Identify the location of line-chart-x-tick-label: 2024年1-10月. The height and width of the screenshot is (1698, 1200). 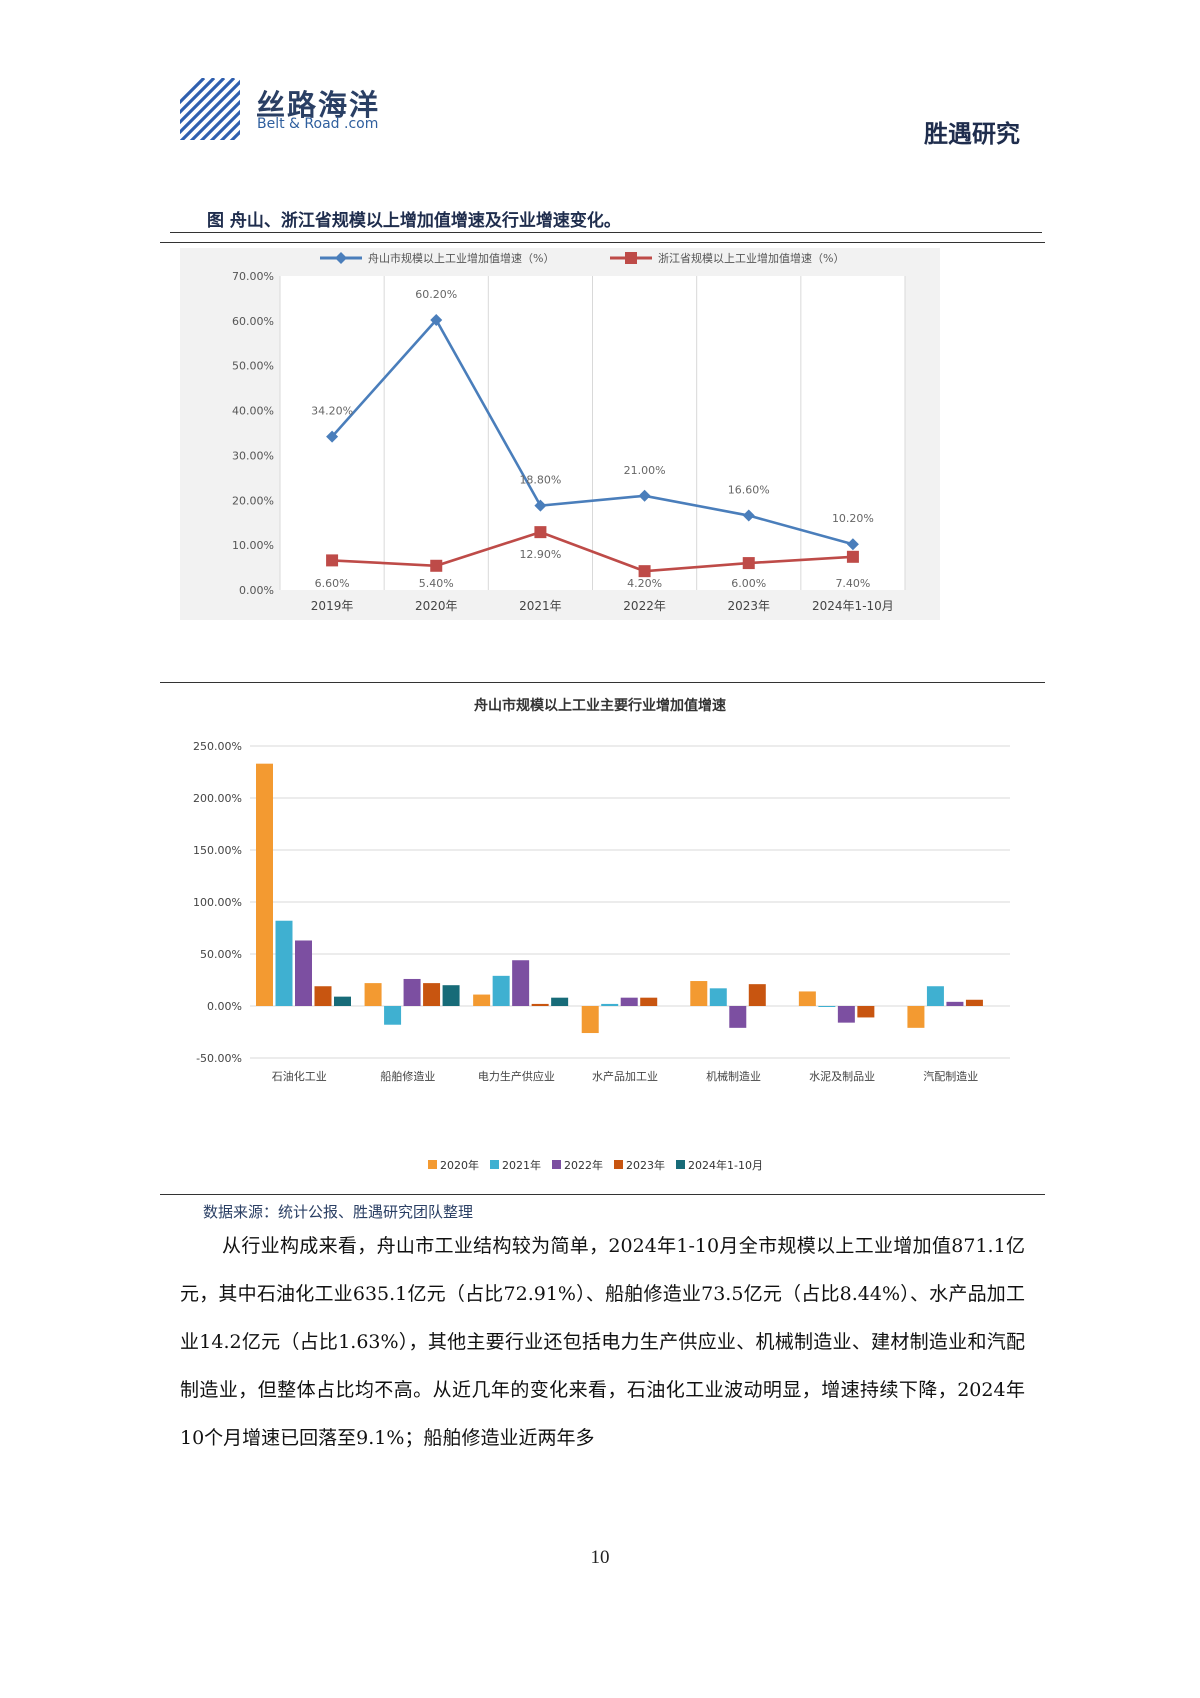
(853, 606).